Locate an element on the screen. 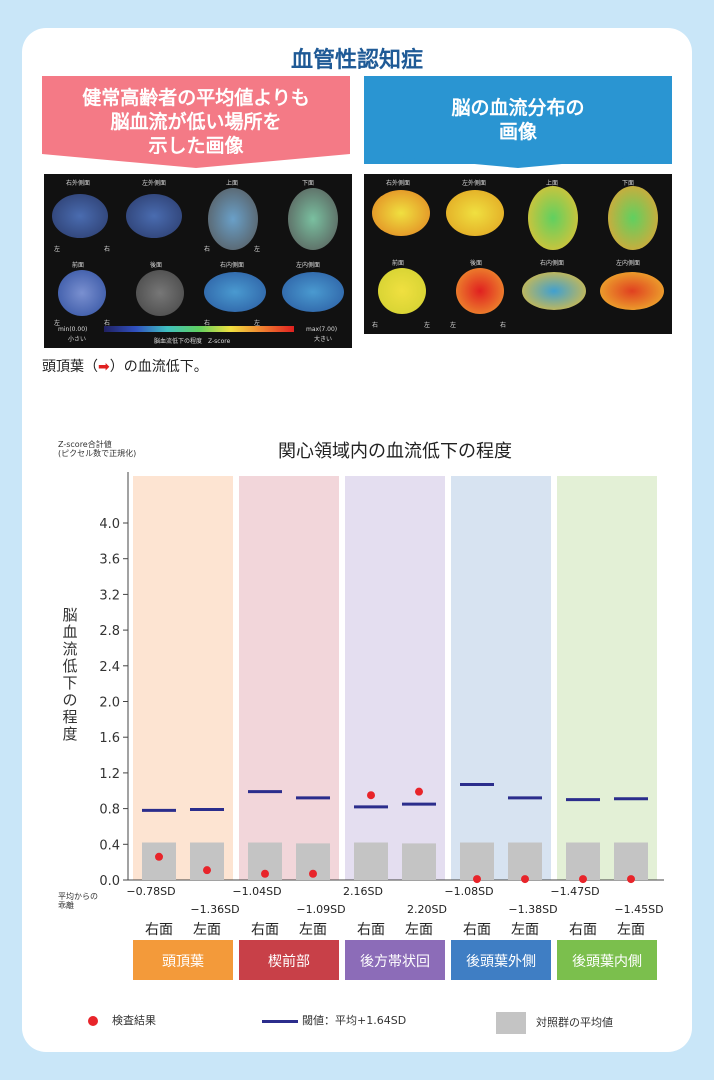  sd-value-label: −1.08SD is located at coordinates (468, 891).